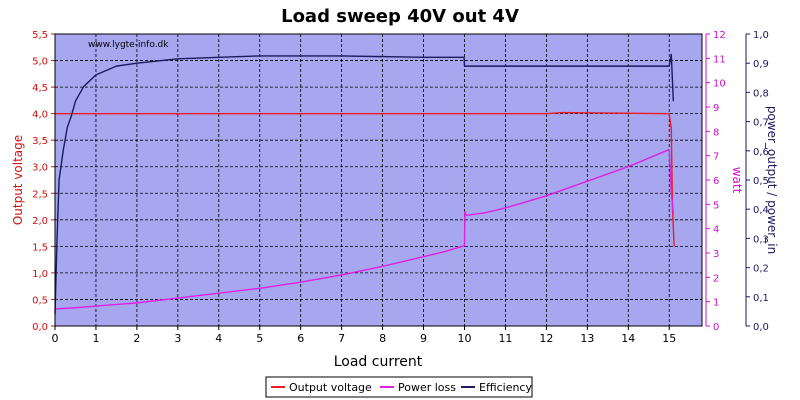  I want to click on y-right-efficiency-tick-label: 0,2, so click(761, 269).